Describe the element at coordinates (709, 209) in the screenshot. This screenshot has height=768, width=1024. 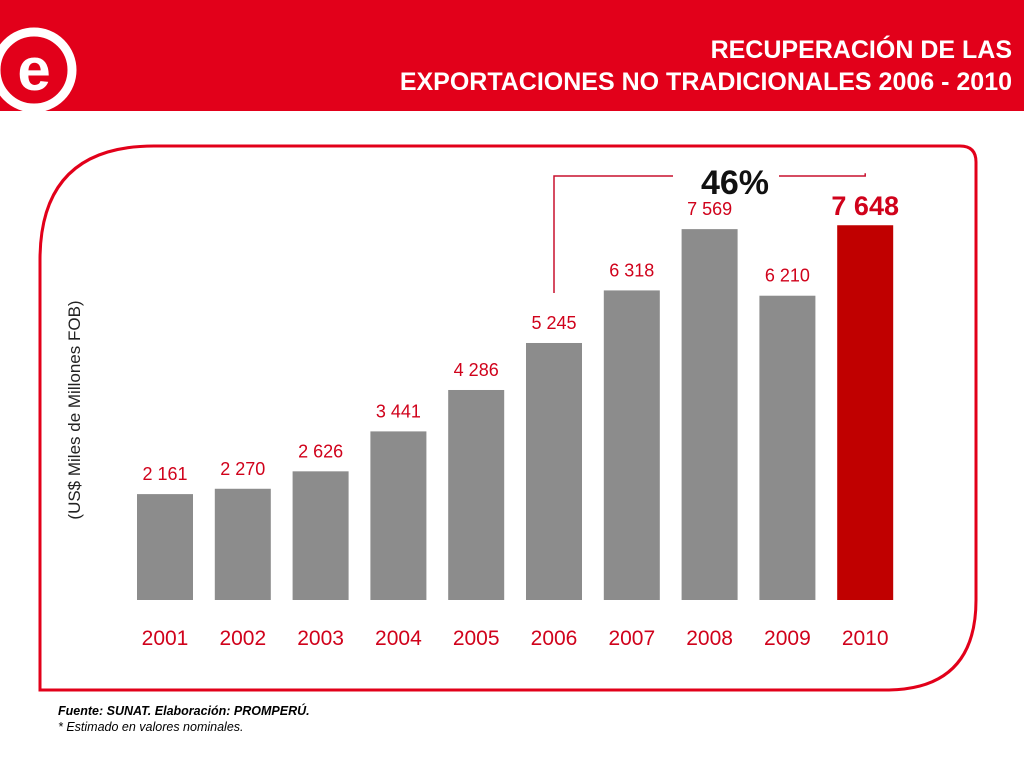
I see `data-label-2008: 7 569` at that location.